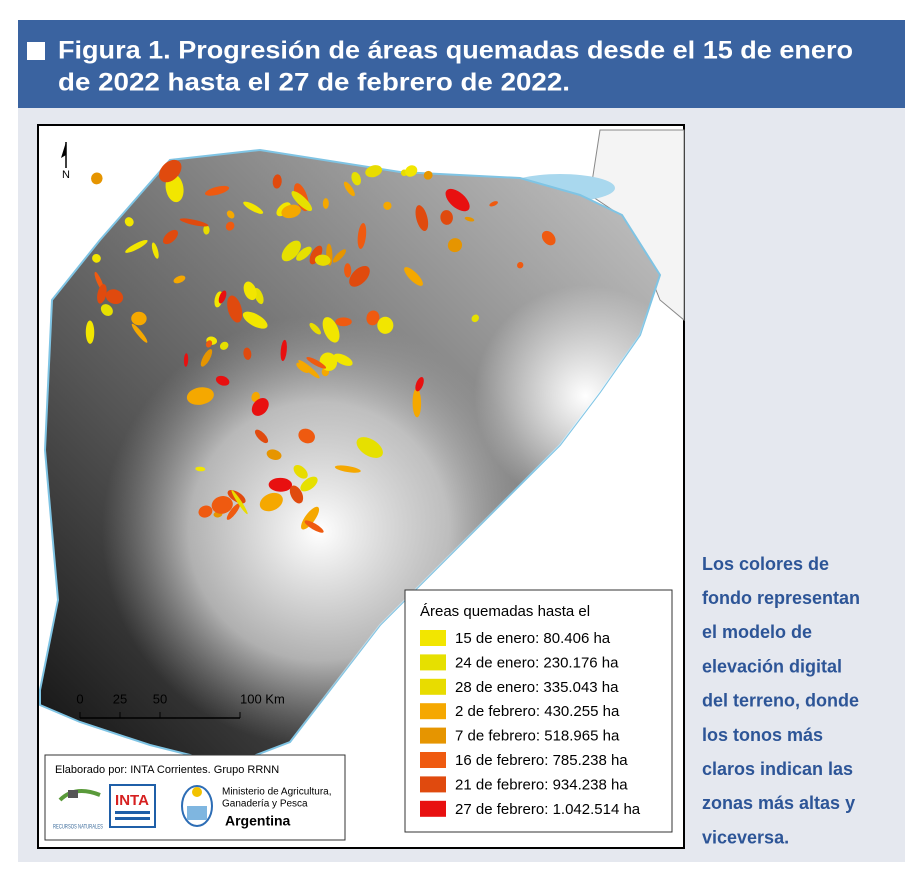 The width and height of the screenshot is (923, 874). Describe the element at coordinates (79, 698) in the screenshot. I see `scale-label: 0` at that location.